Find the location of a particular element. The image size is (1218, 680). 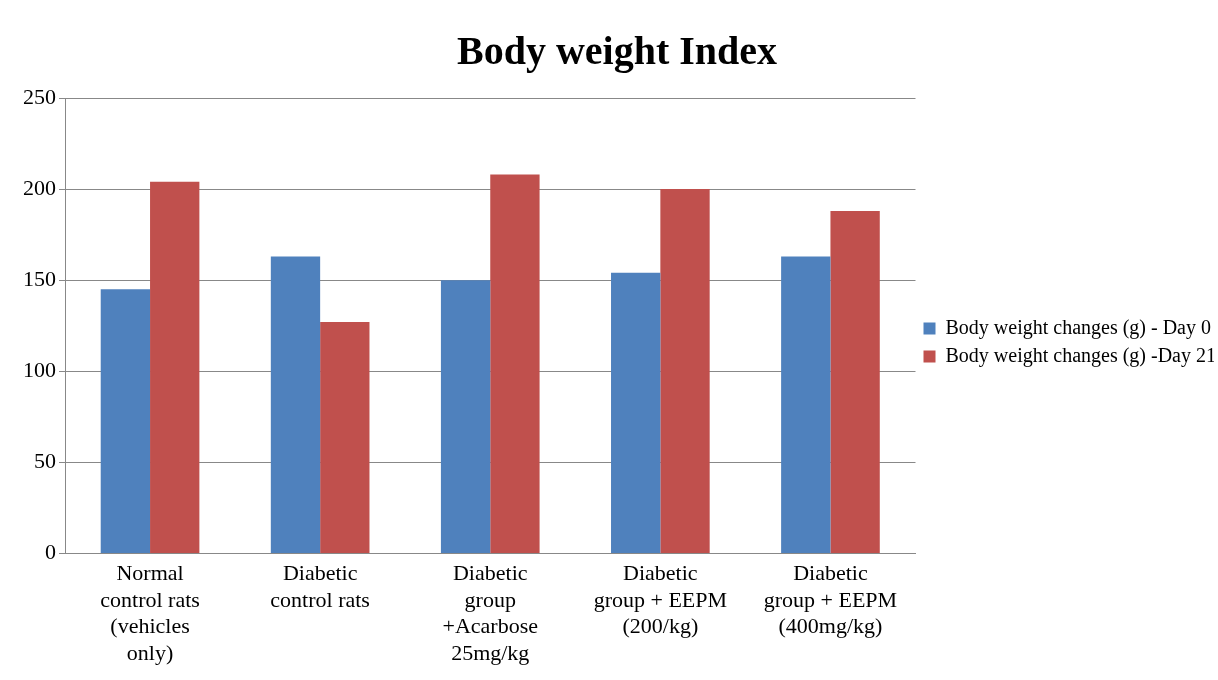

y-tick-label: 200 is located at coordinates (39, 187).